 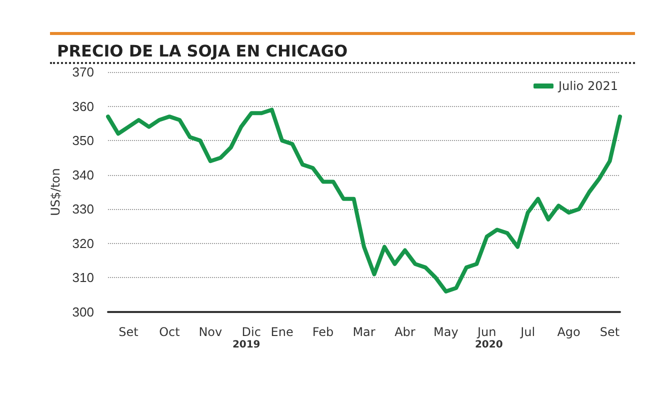 I want to click on x-tick-label: May, so click(x=446, y=332).